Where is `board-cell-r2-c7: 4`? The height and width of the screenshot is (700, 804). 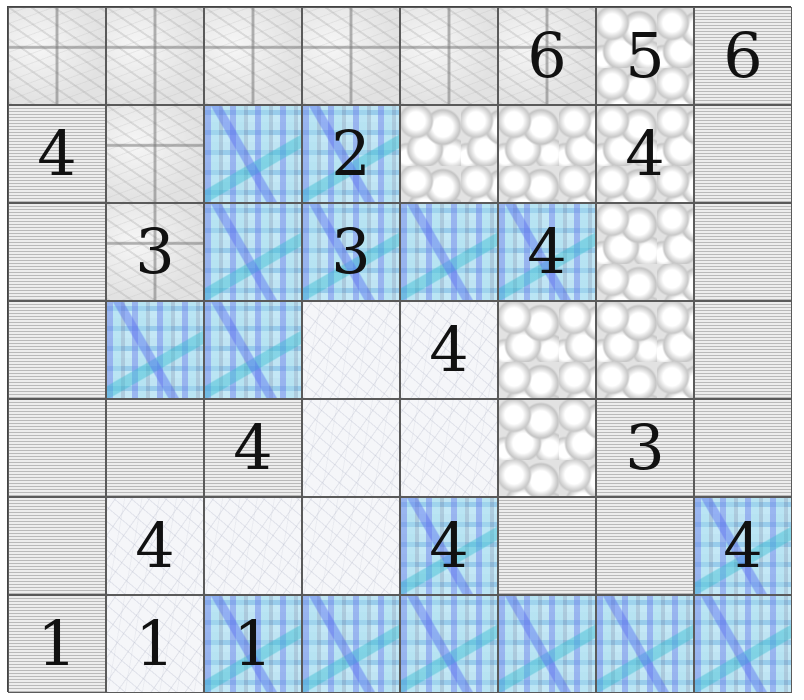 board-cell-r2-c7: 4 is located at coordinates (645, 154).